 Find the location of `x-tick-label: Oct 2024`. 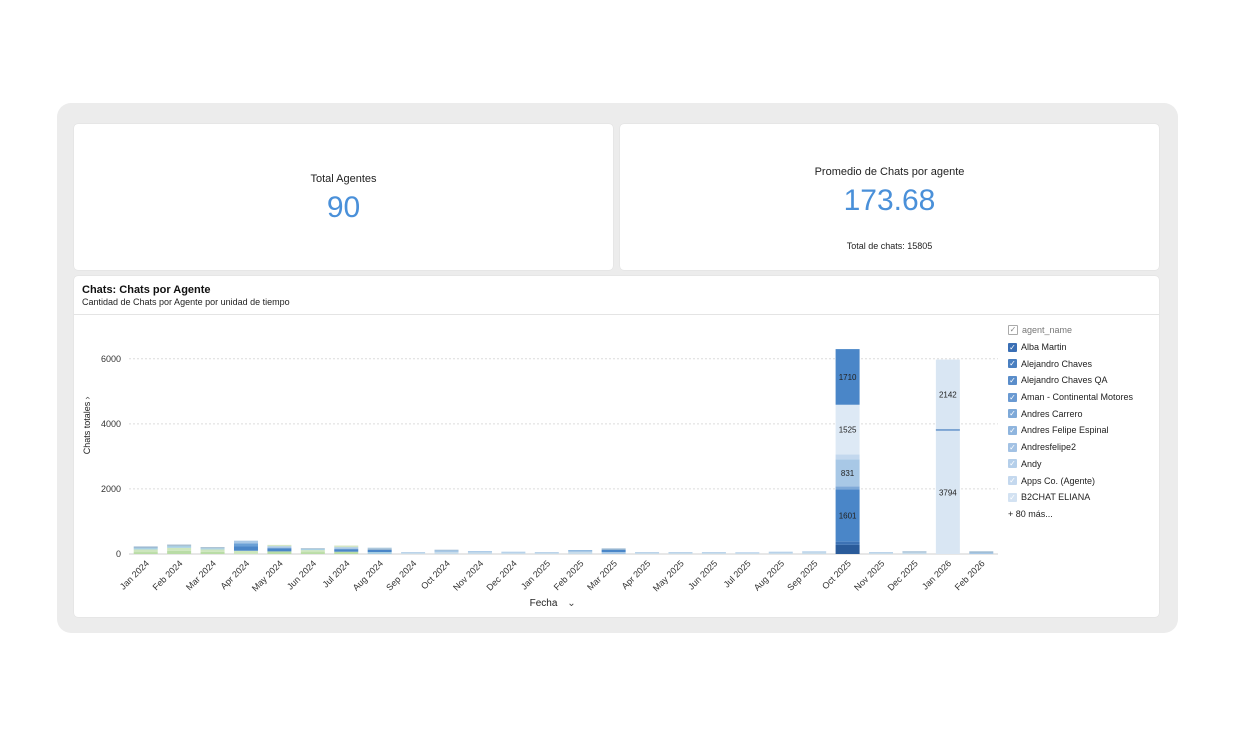

x-tick-label: Oct 2024 is located at coordinates (435, 574).